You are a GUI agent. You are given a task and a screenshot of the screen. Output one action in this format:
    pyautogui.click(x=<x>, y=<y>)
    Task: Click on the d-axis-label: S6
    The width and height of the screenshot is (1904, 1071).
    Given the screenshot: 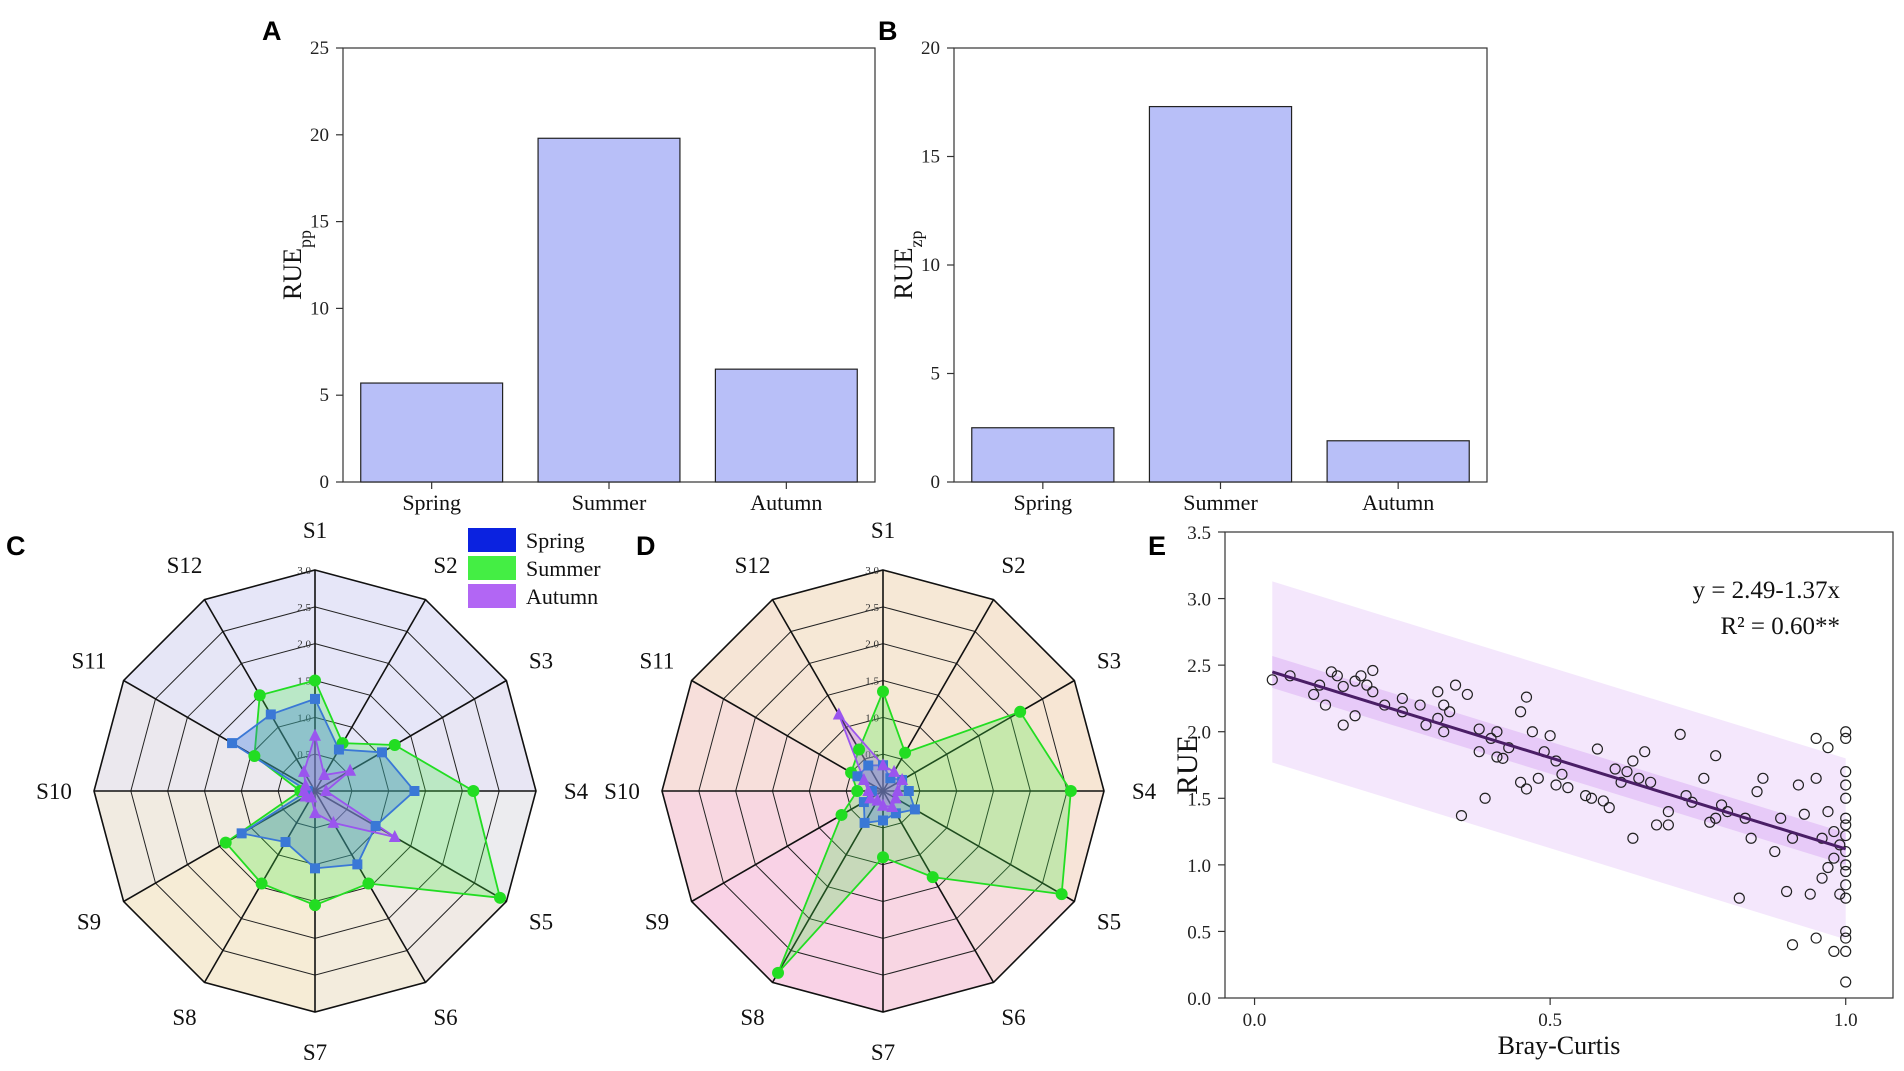 What is the action you would take?
    pyautogui.click(x=1013, y=1017)
    